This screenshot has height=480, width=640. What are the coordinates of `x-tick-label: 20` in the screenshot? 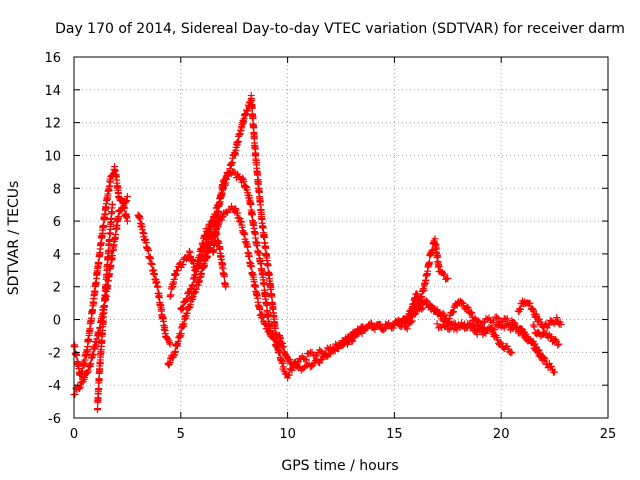 It's located at (501, 434).